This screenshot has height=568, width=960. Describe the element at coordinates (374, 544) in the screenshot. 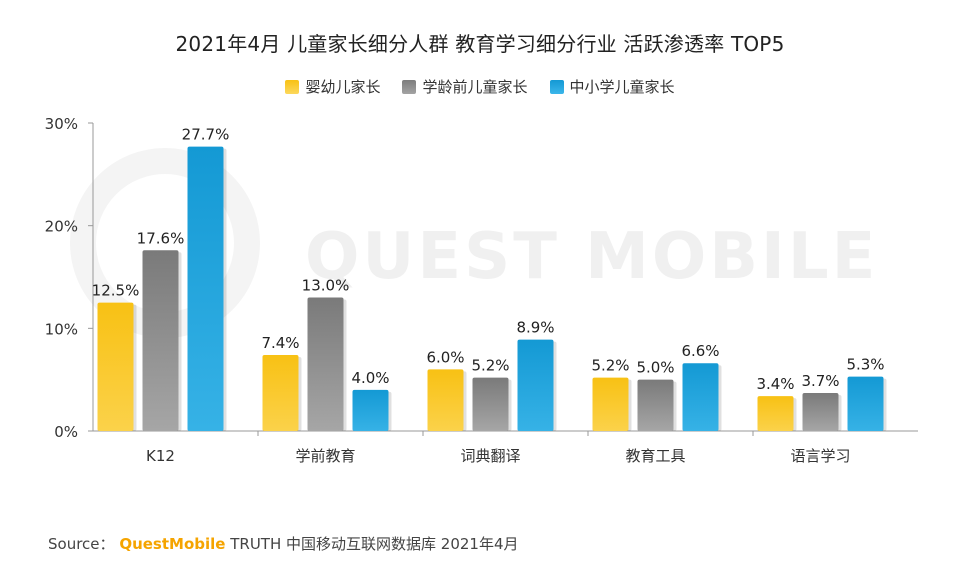

I see `source-suffix: TRUTH 中国移动互联网数据库 2021年4月` at that location.